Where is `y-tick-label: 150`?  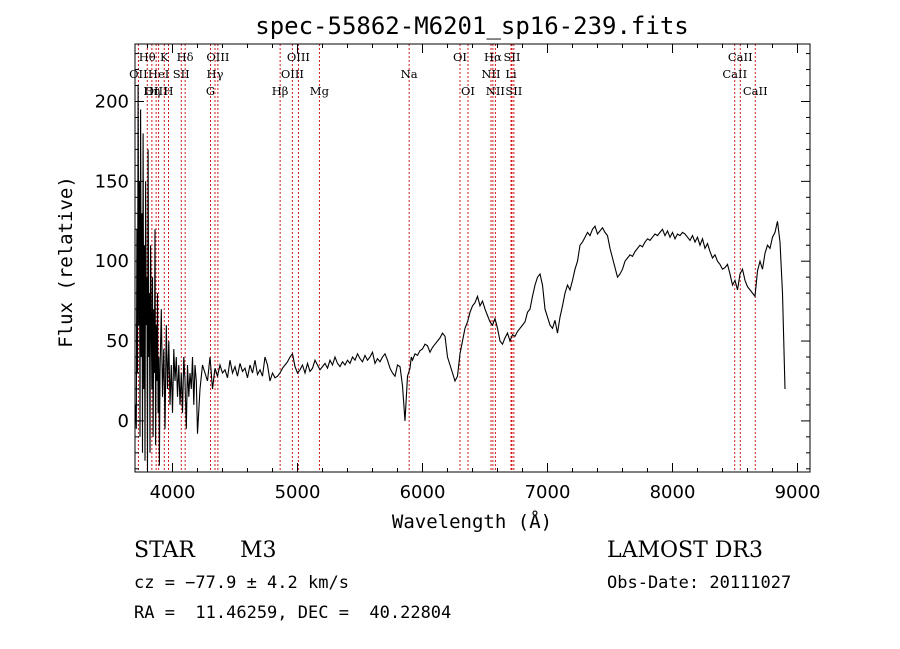 y-tick-label: 150 is located at coordinates (112, 181).